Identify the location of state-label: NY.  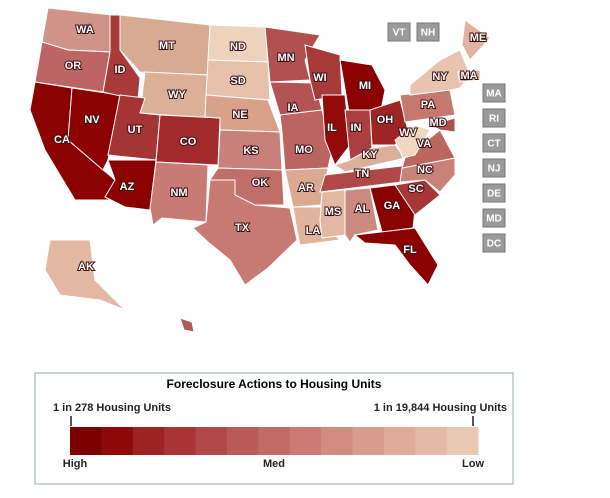
(440, 77).